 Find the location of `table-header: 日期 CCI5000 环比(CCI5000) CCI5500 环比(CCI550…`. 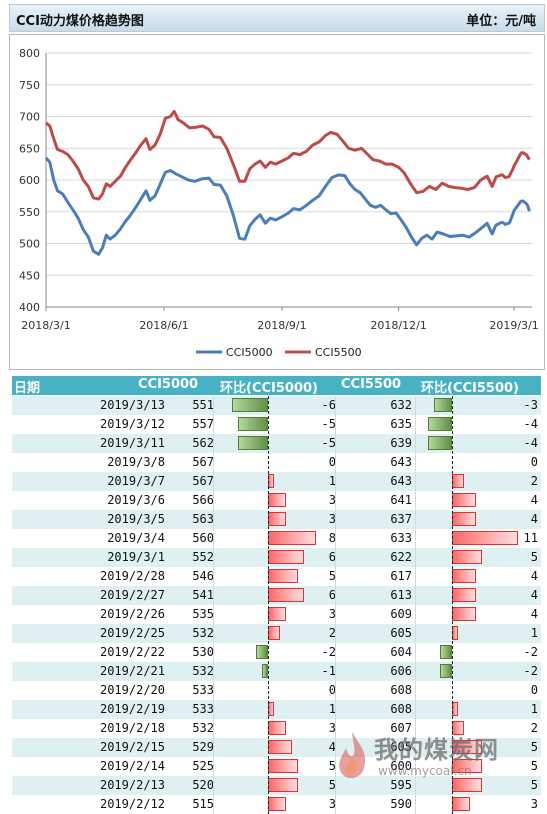

table-header: 日期 CCI5000 环比(CCI5000) CCI5500 环比(CCI550… is located at coordinates (276, 386).